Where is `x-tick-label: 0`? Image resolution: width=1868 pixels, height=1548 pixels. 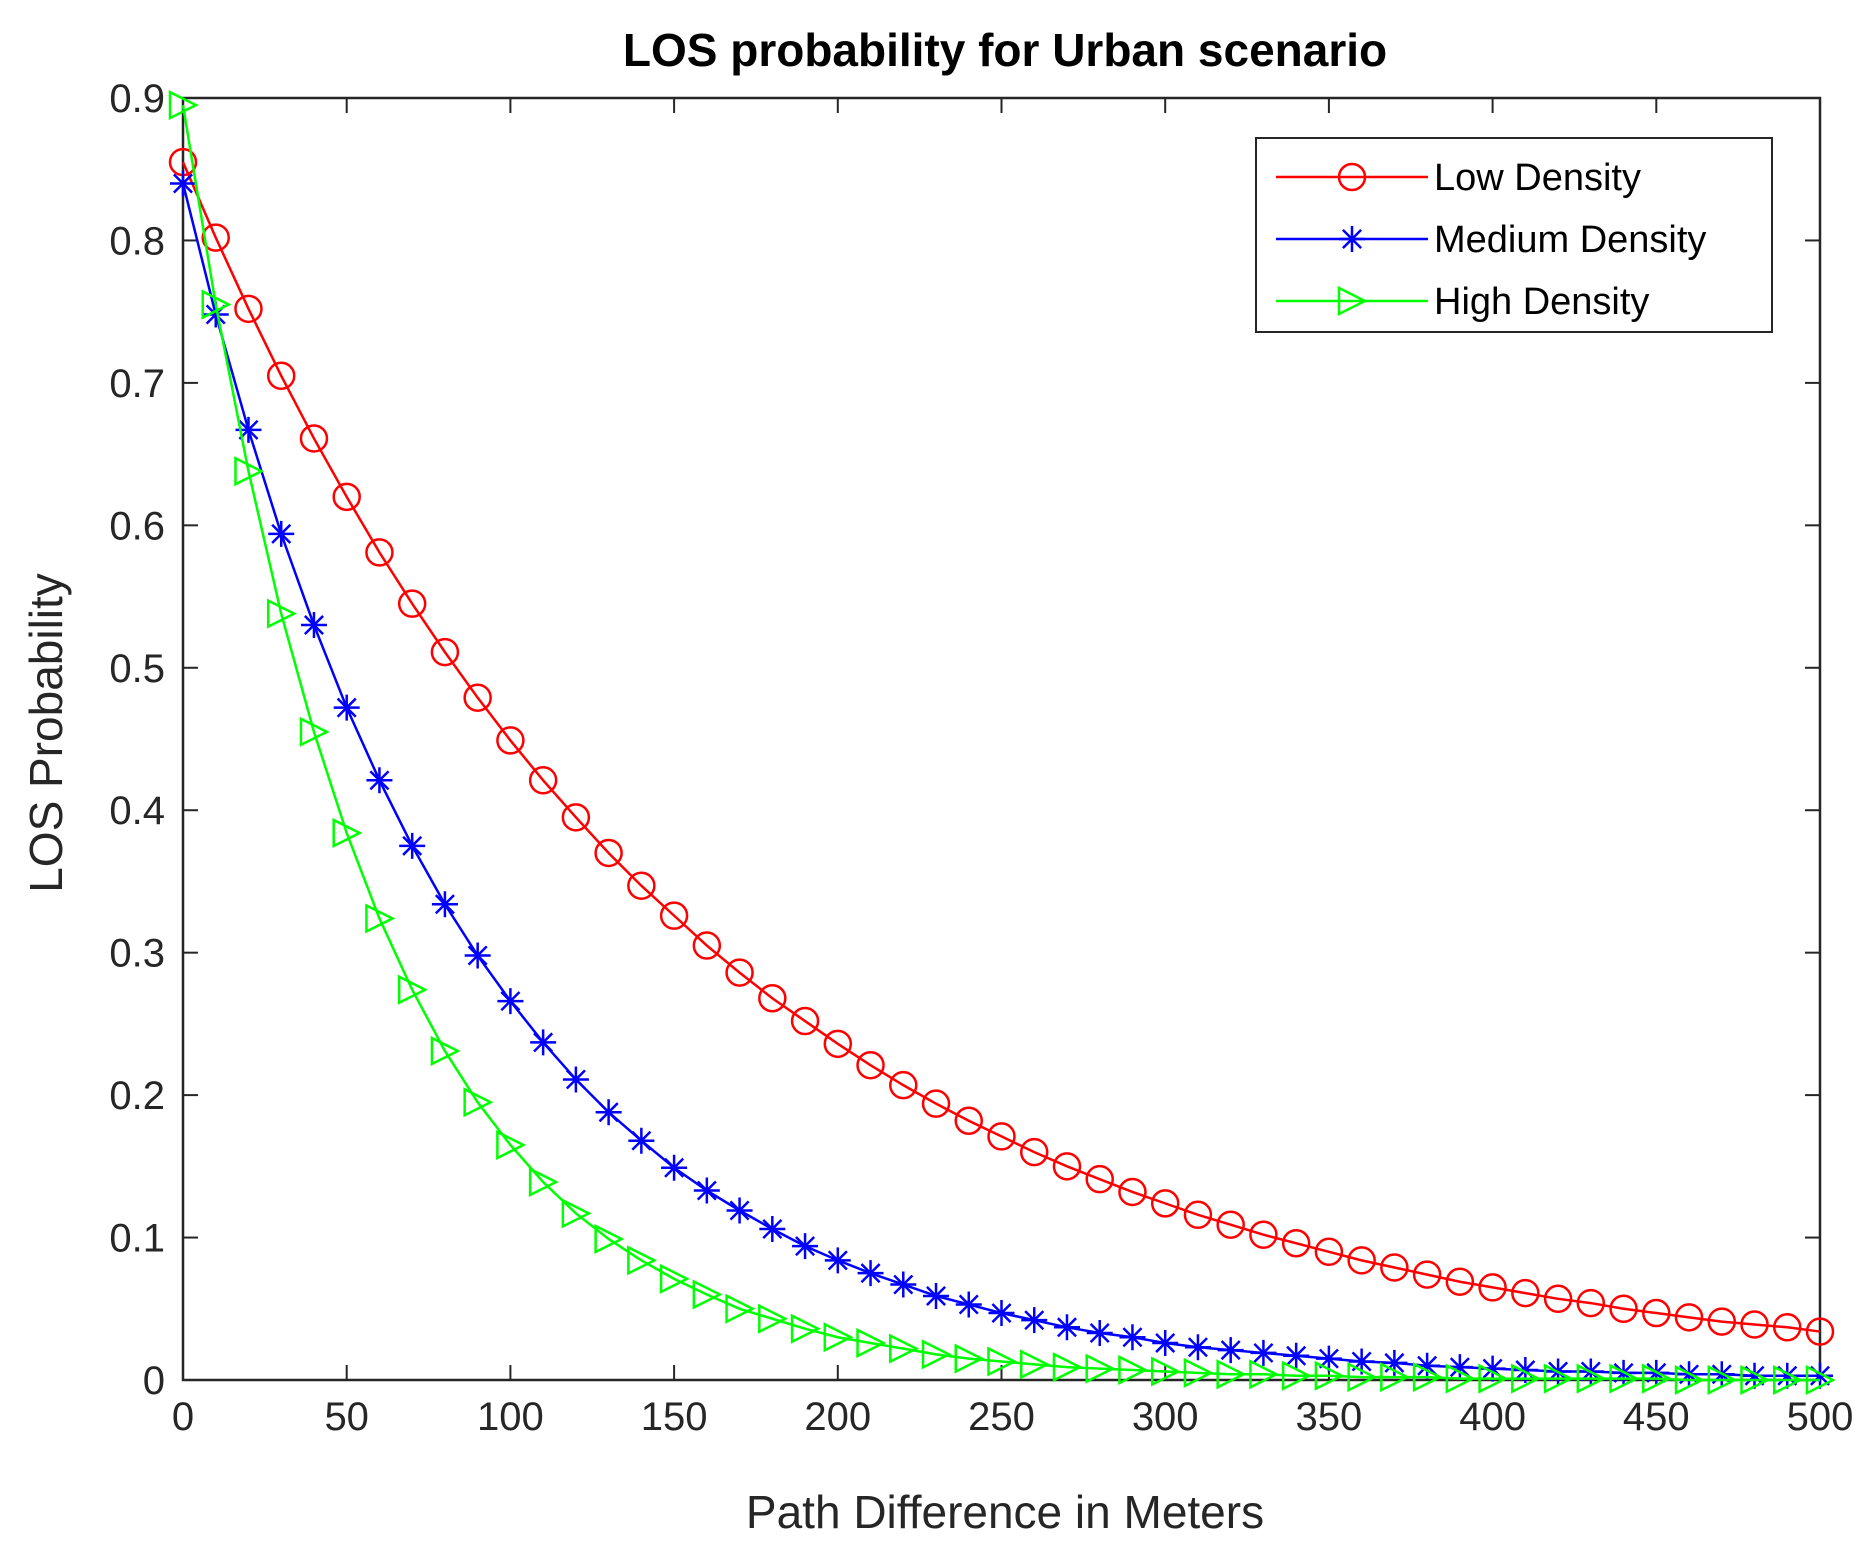
x-tick-label: 0 is located at coordinates (183, 1417).